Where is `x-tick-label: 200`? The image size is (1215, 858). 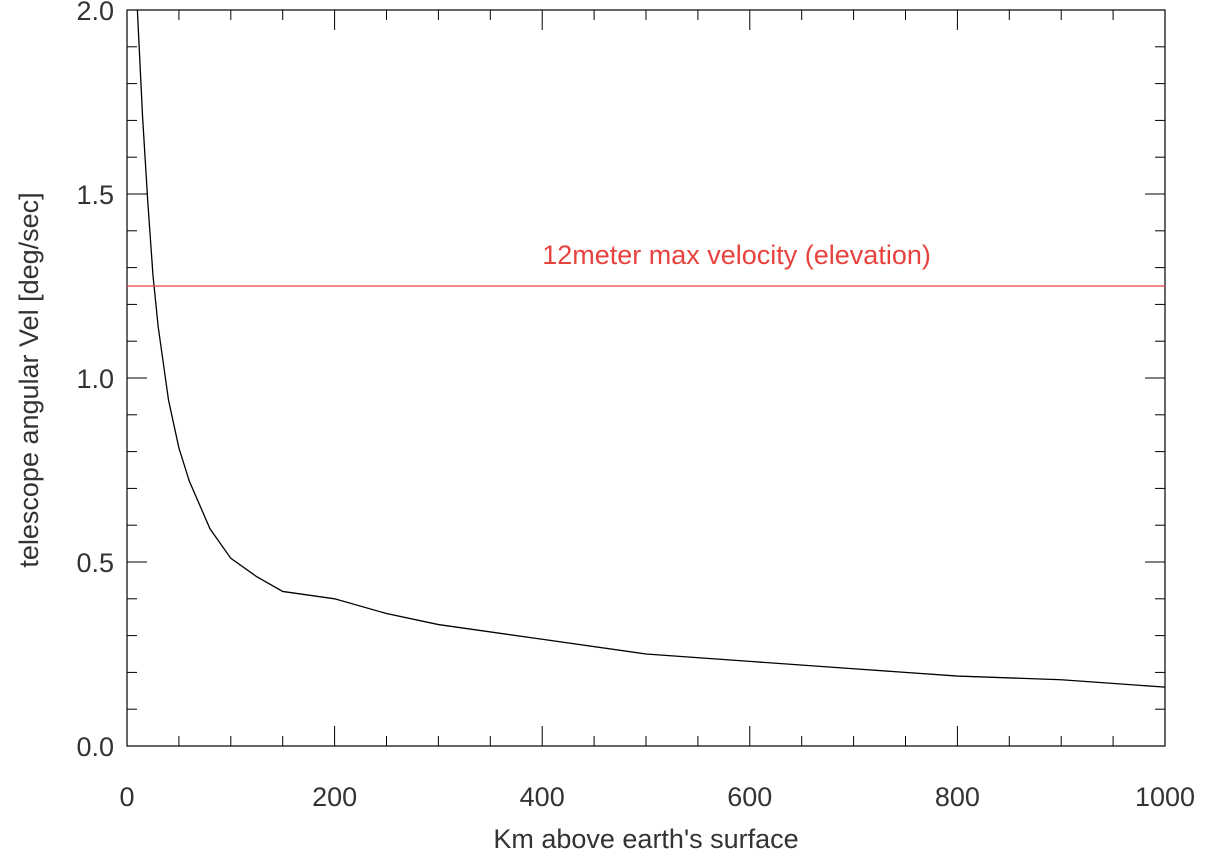
x-tick-label: 200 is located at coordinates (334, 797).